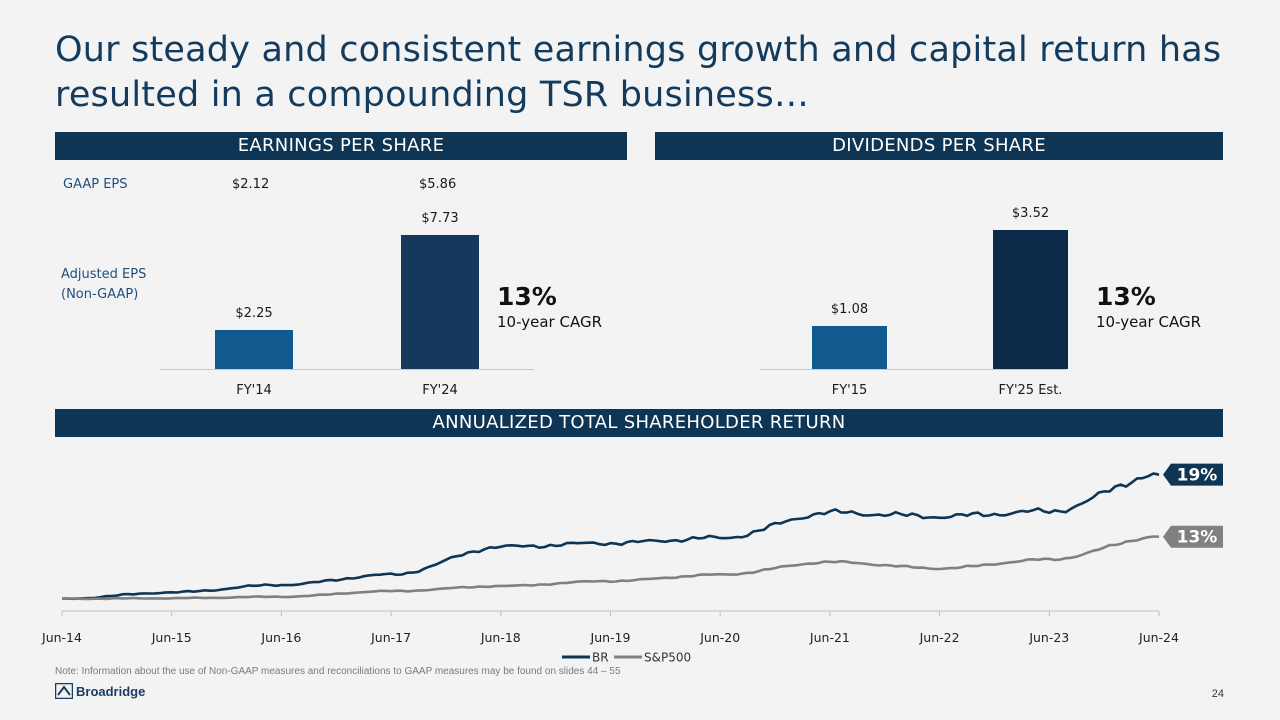  I want to click on broadridge-logo: Broadridge, so click(100, 691).